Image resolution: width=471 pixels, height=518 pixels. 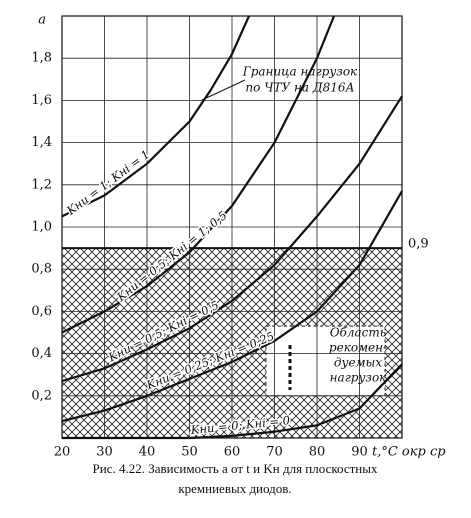 What do you see at coordinates (359, 378) in the screenshot?
I see `annotation: нагрузок` at bounding box center [359, 378].